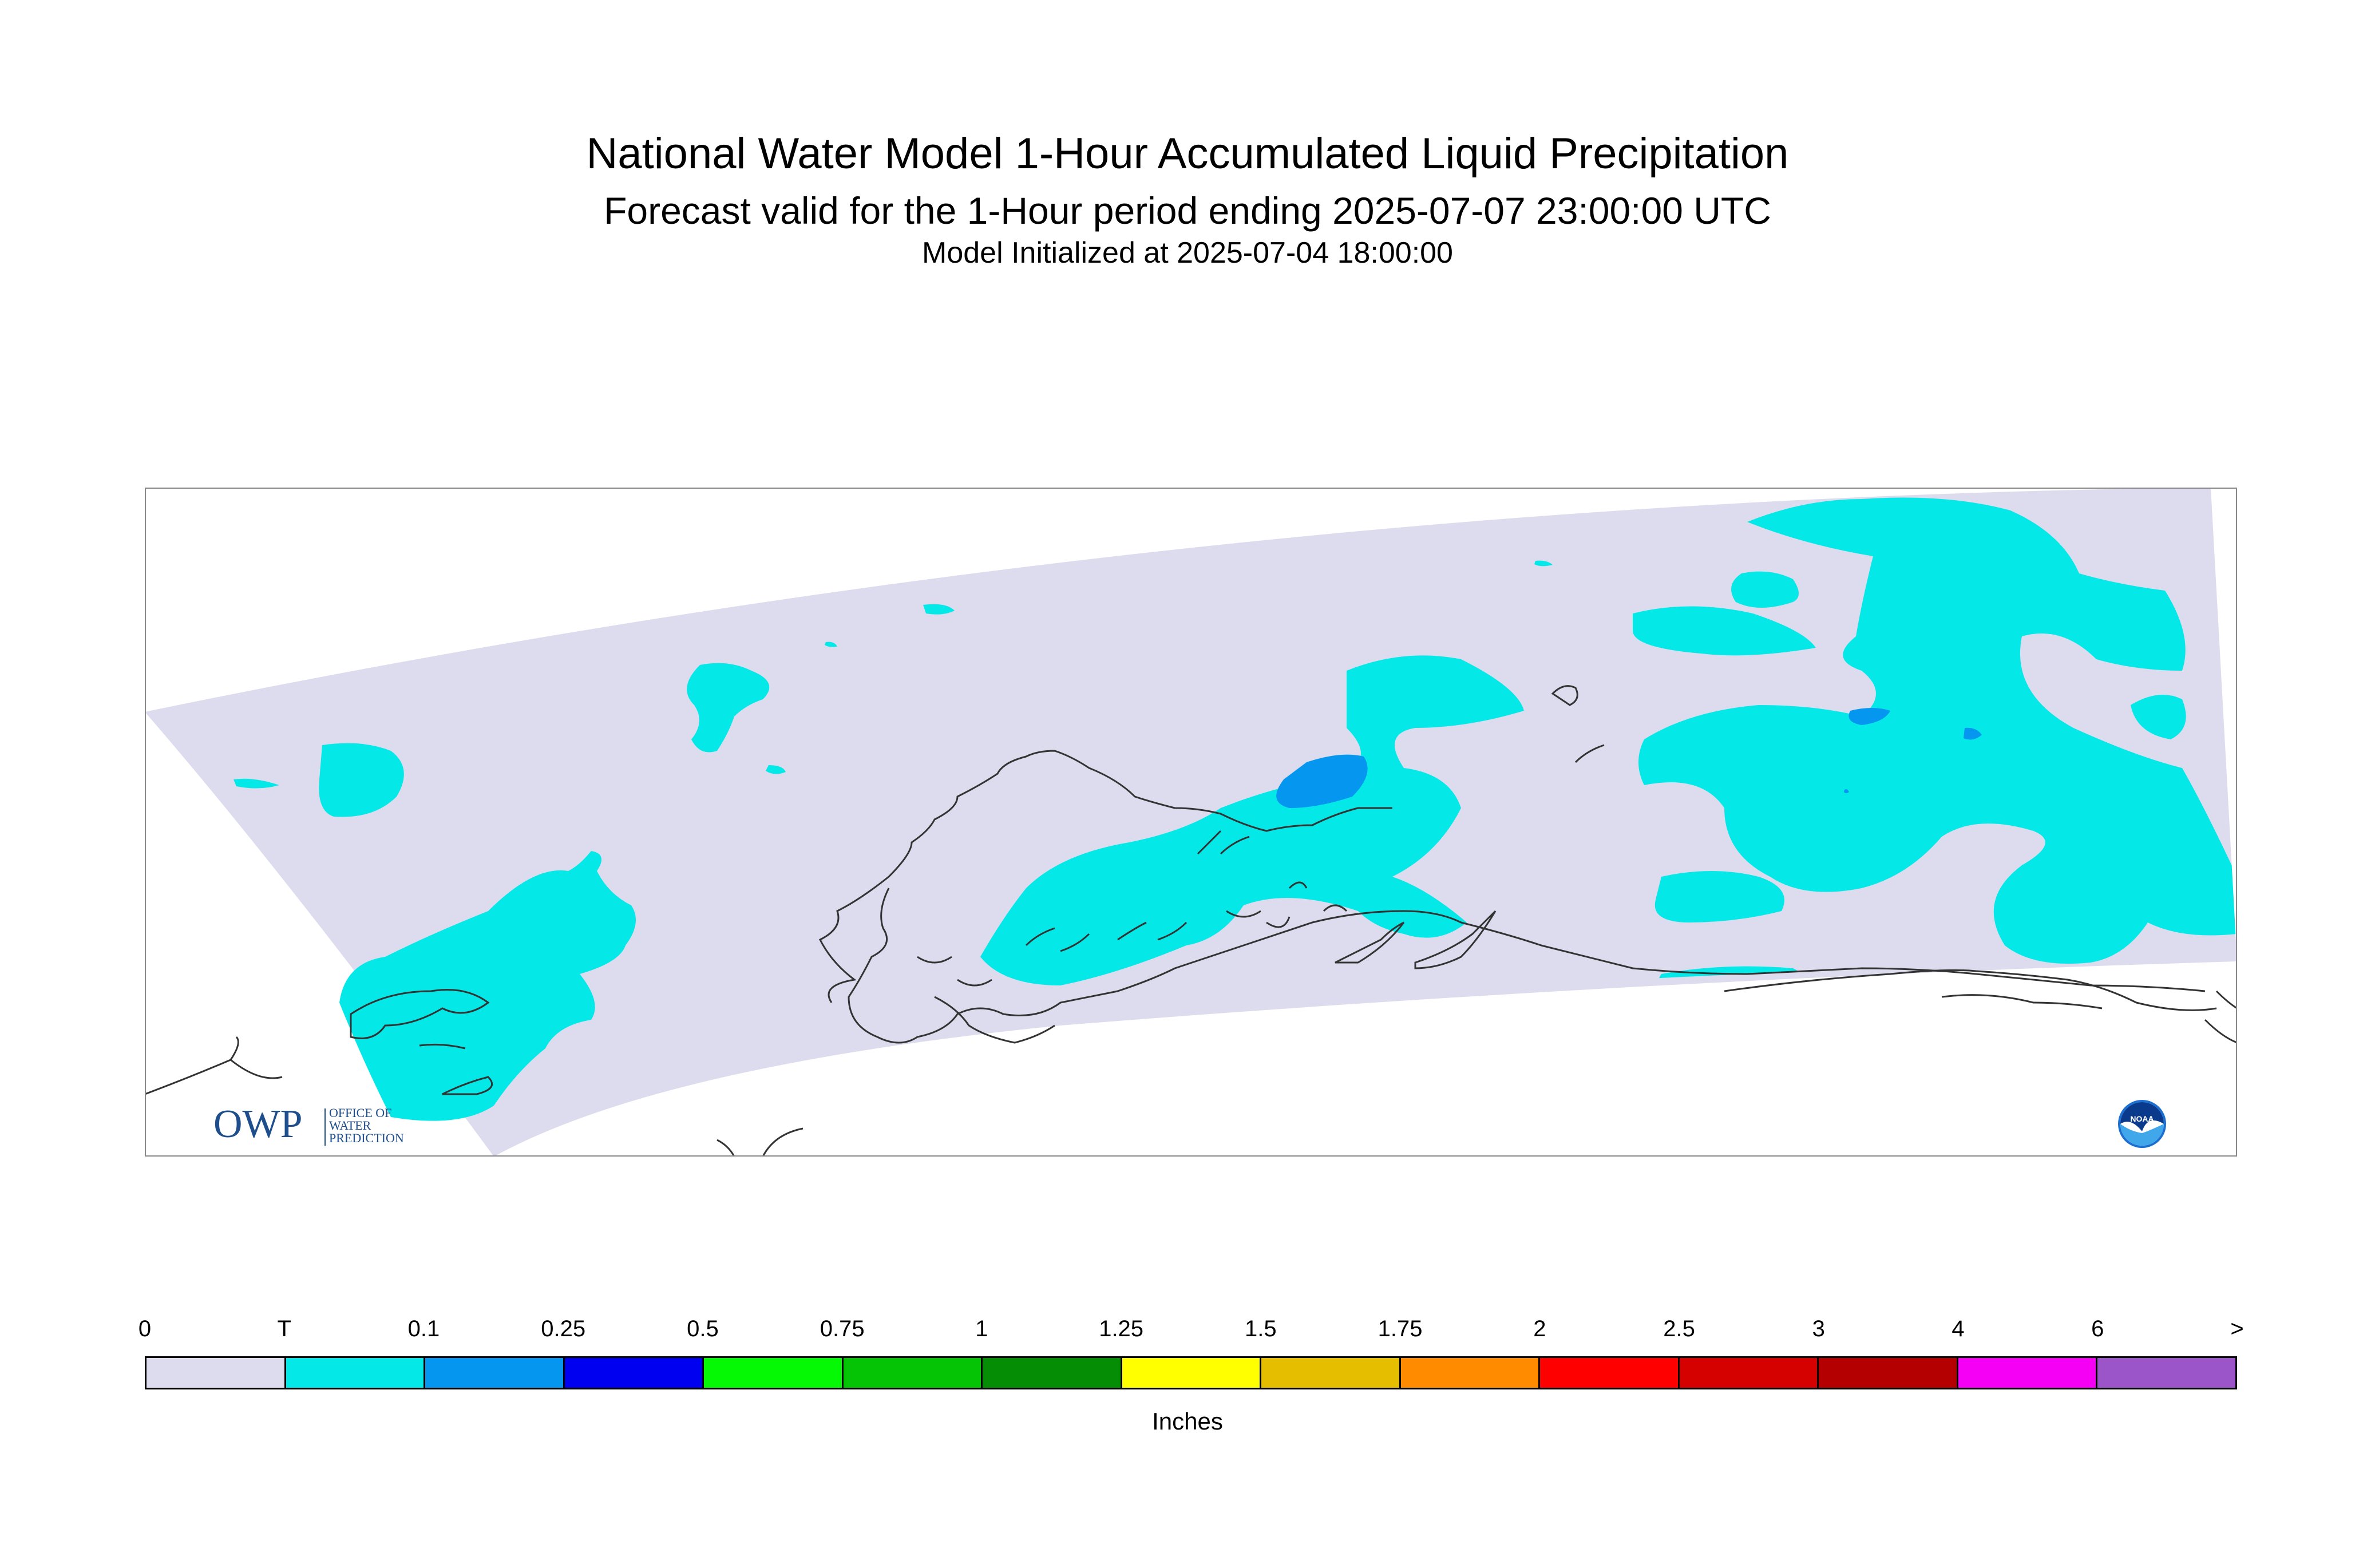  Describe the element at coordinates (360, 1113) in the screenshot. I see `owp-logo-subtext: OFFICE OF` at that location.